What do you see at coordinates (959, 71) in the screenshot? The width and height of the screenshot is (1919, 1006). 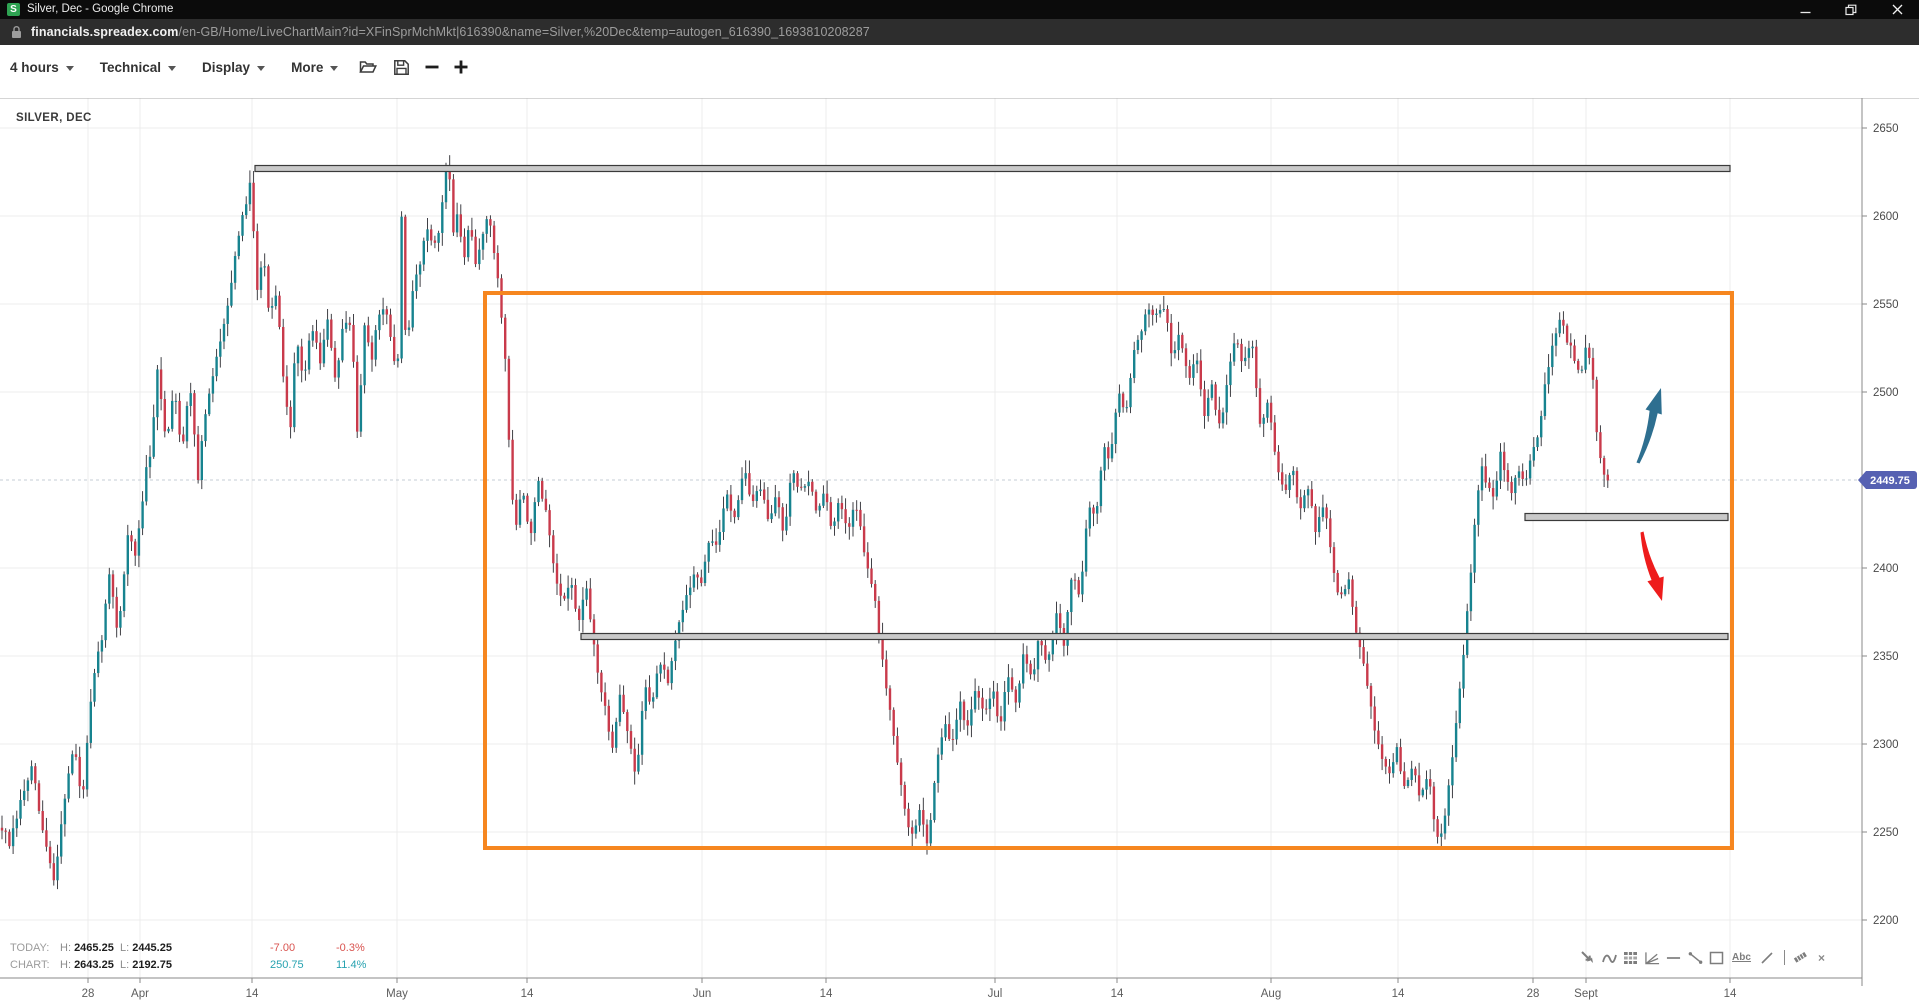 I see `chart-toolbar: 4 hours Technical Display More` at bounding box center [959, 71].